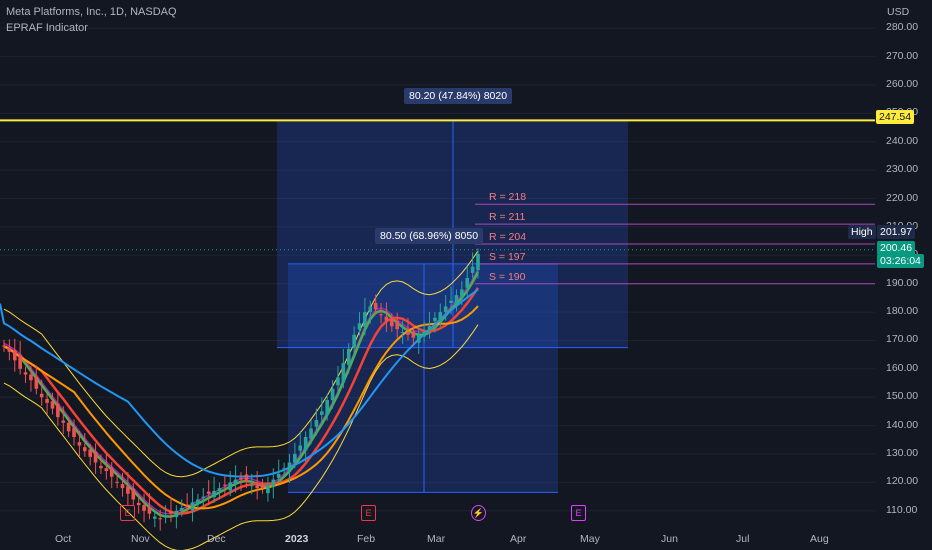 This screenshot has height=550, width=932. I want to click on price-tick-label: 240.00, so click(902, 140).